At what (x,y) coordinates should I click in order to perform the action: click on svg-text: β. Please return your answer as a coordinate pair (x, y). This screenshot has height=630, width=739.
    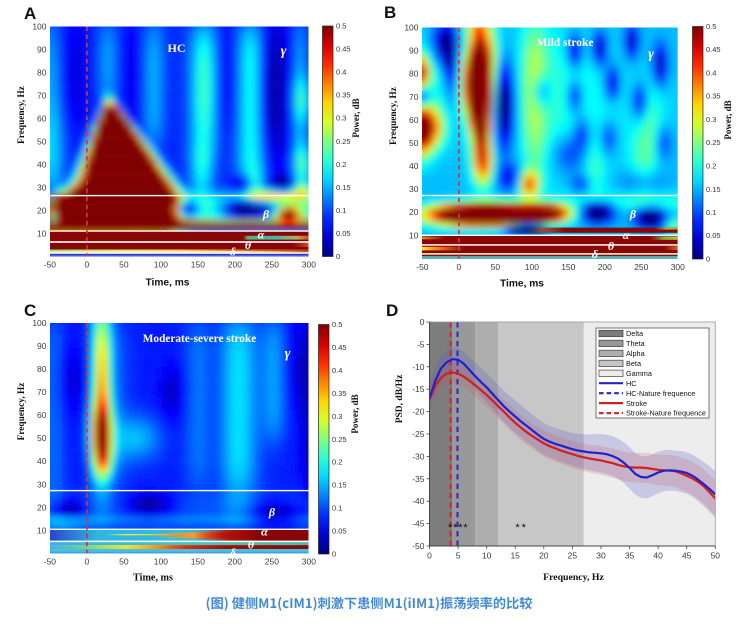
    Looking at the image, I should click on (272, 512).